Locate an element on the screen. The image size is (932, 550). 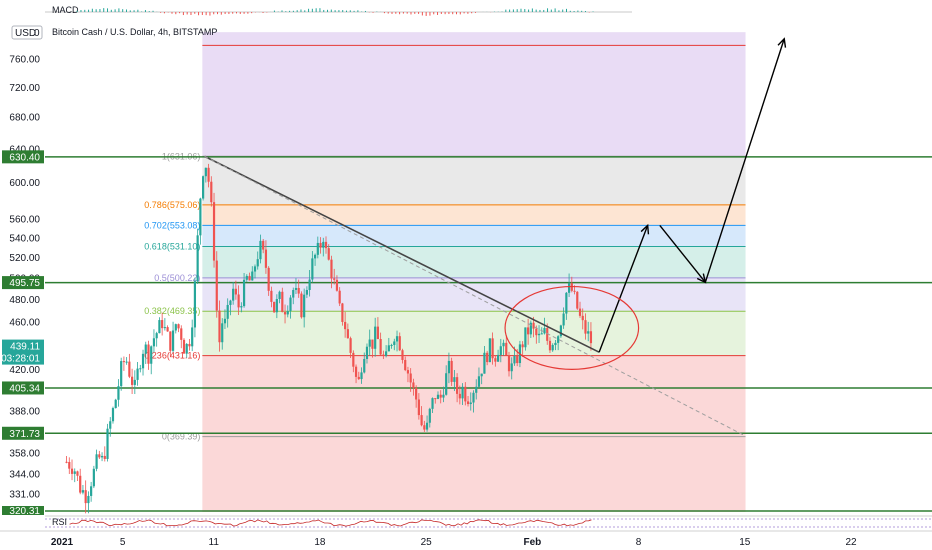
current-price-label: 439.11 is located at coordinates (25, 347).